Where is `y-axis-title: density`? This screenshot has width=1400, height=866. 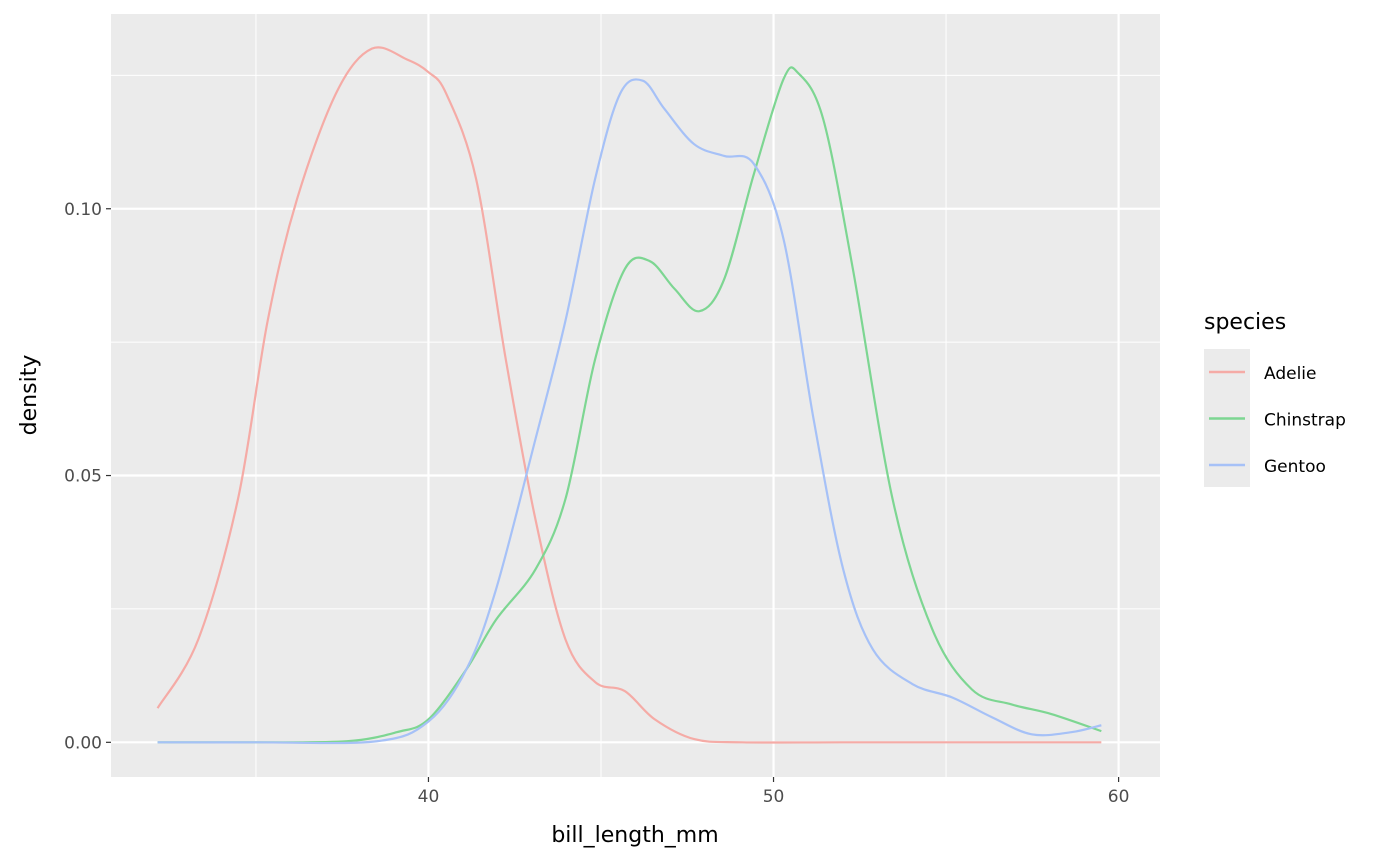
y-axis-title: density is located at coordinates (29, 395).